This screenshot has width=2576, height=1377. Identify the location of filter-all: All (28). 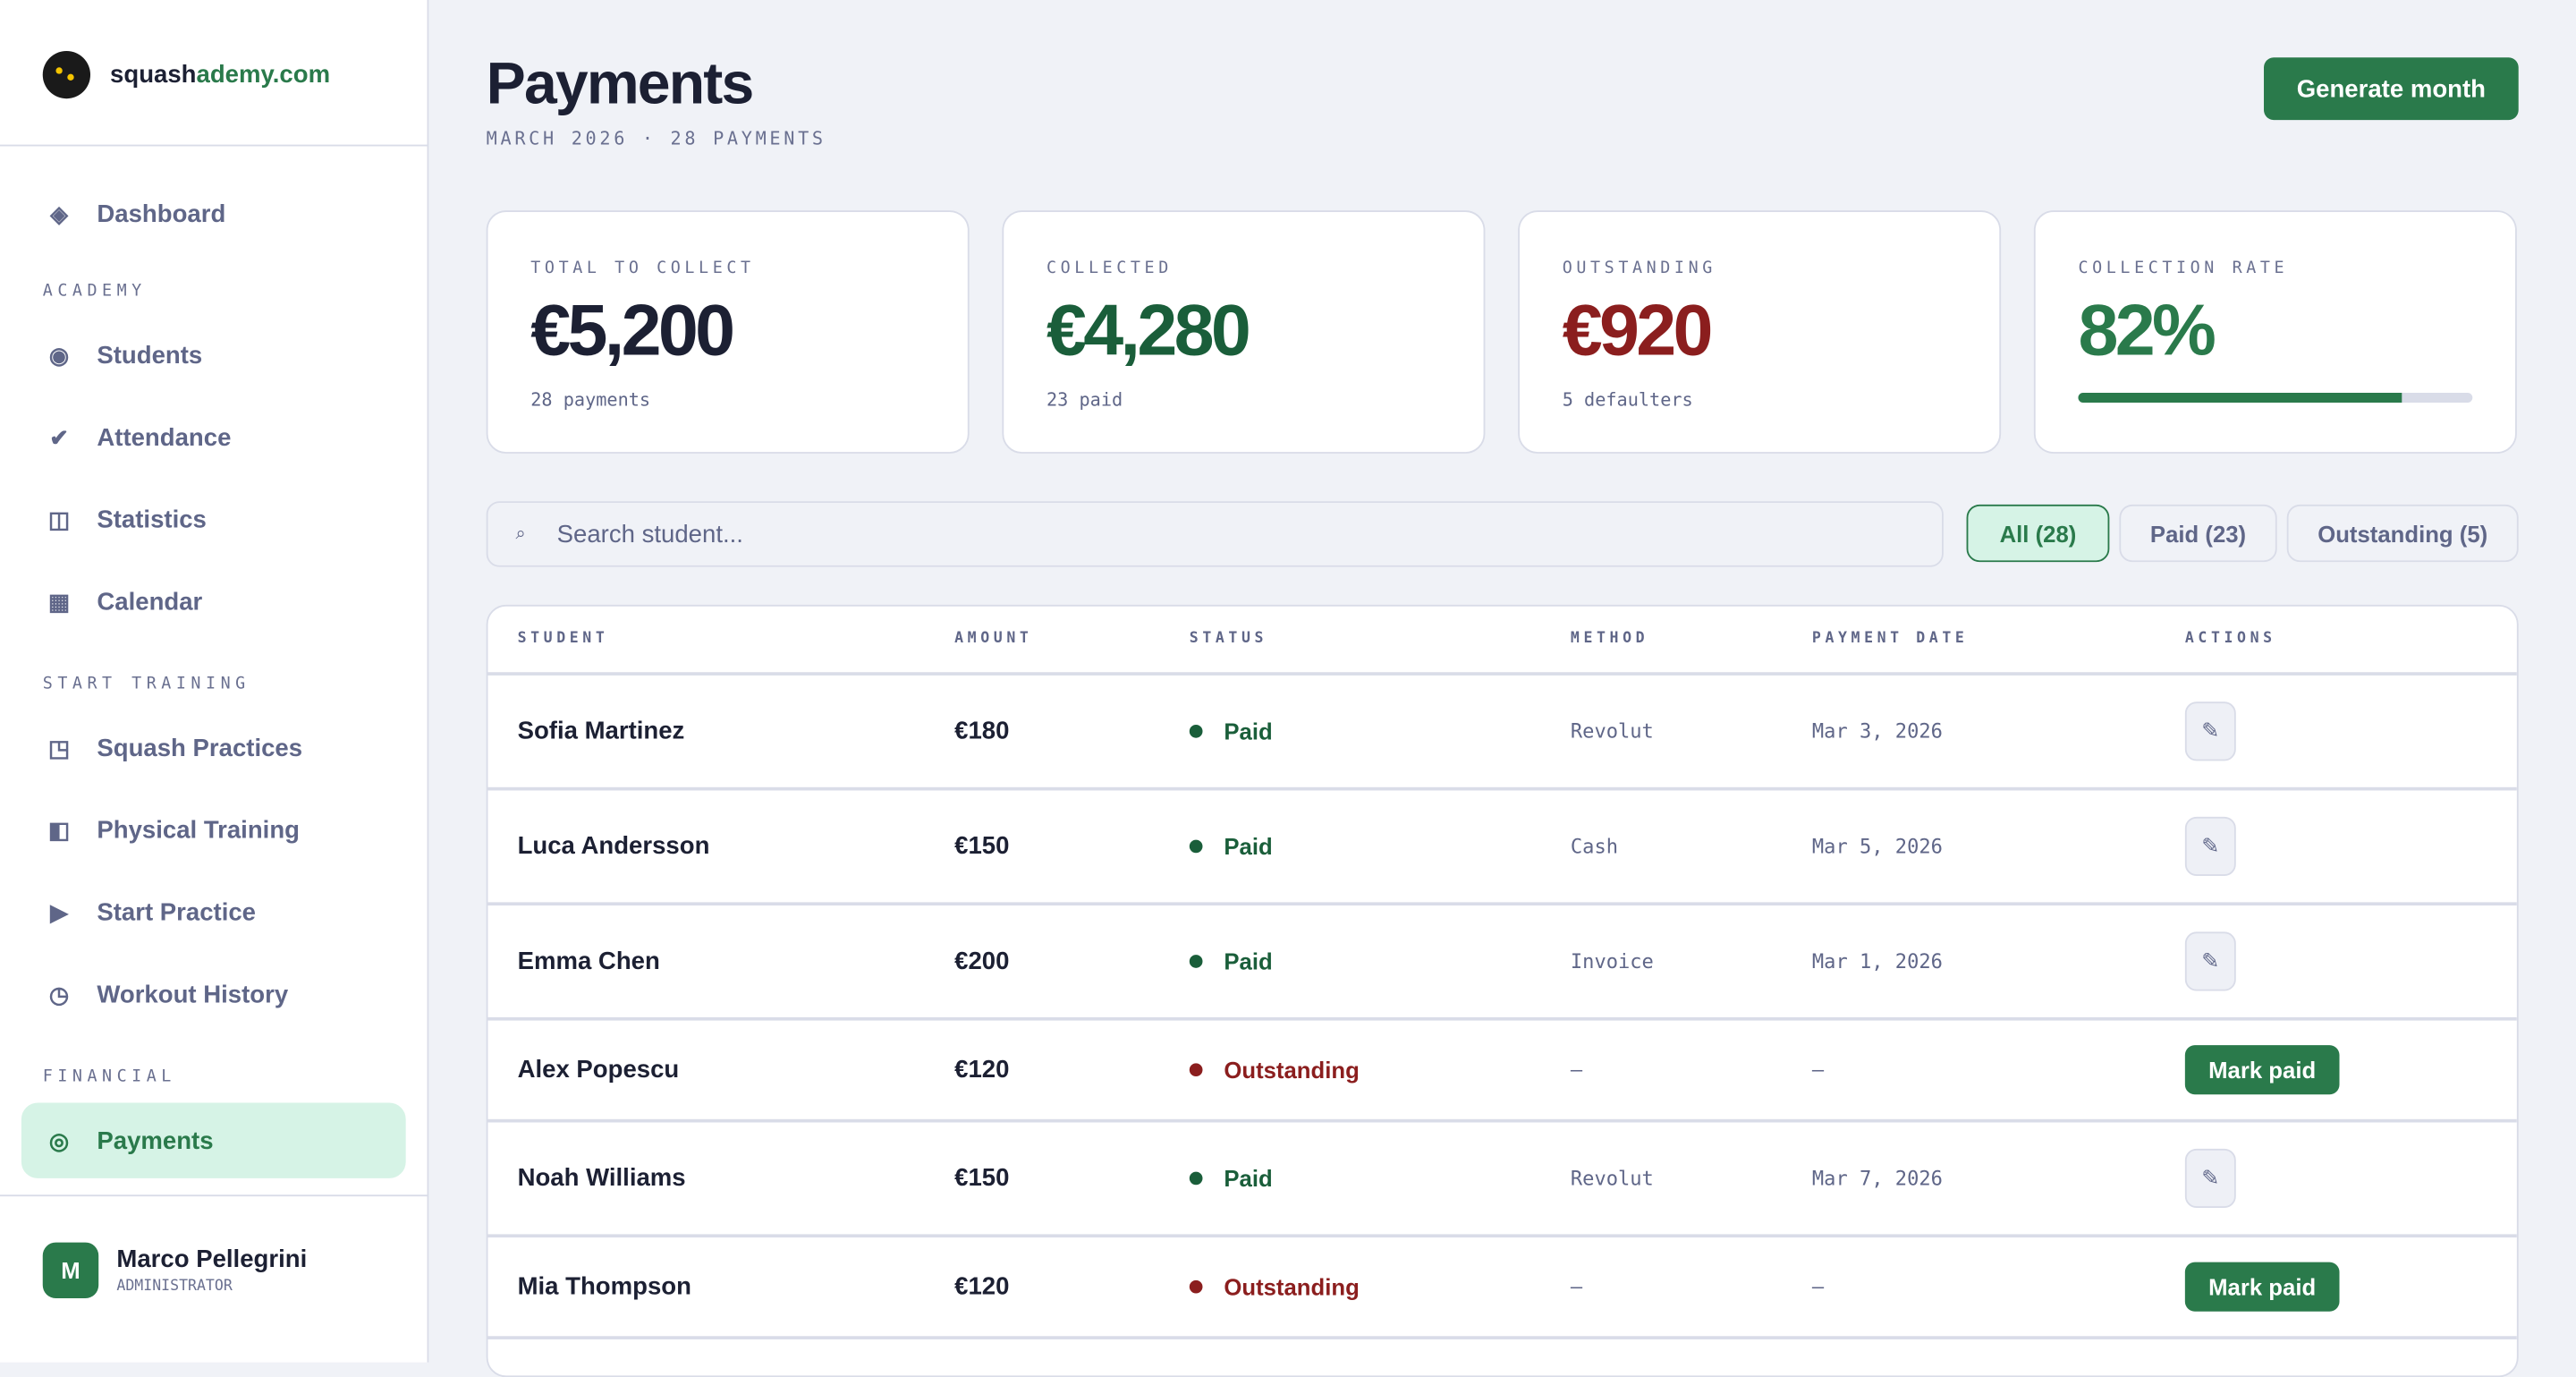
(2038, 533).